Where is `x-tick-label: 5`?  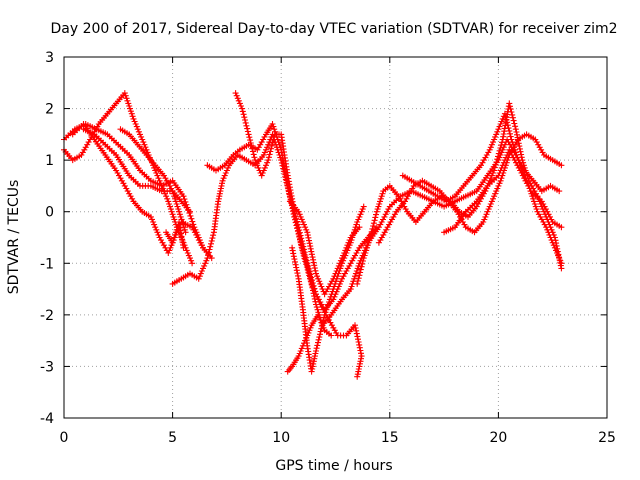 x-tick-label: 5 is located at coordinates (172, 438).